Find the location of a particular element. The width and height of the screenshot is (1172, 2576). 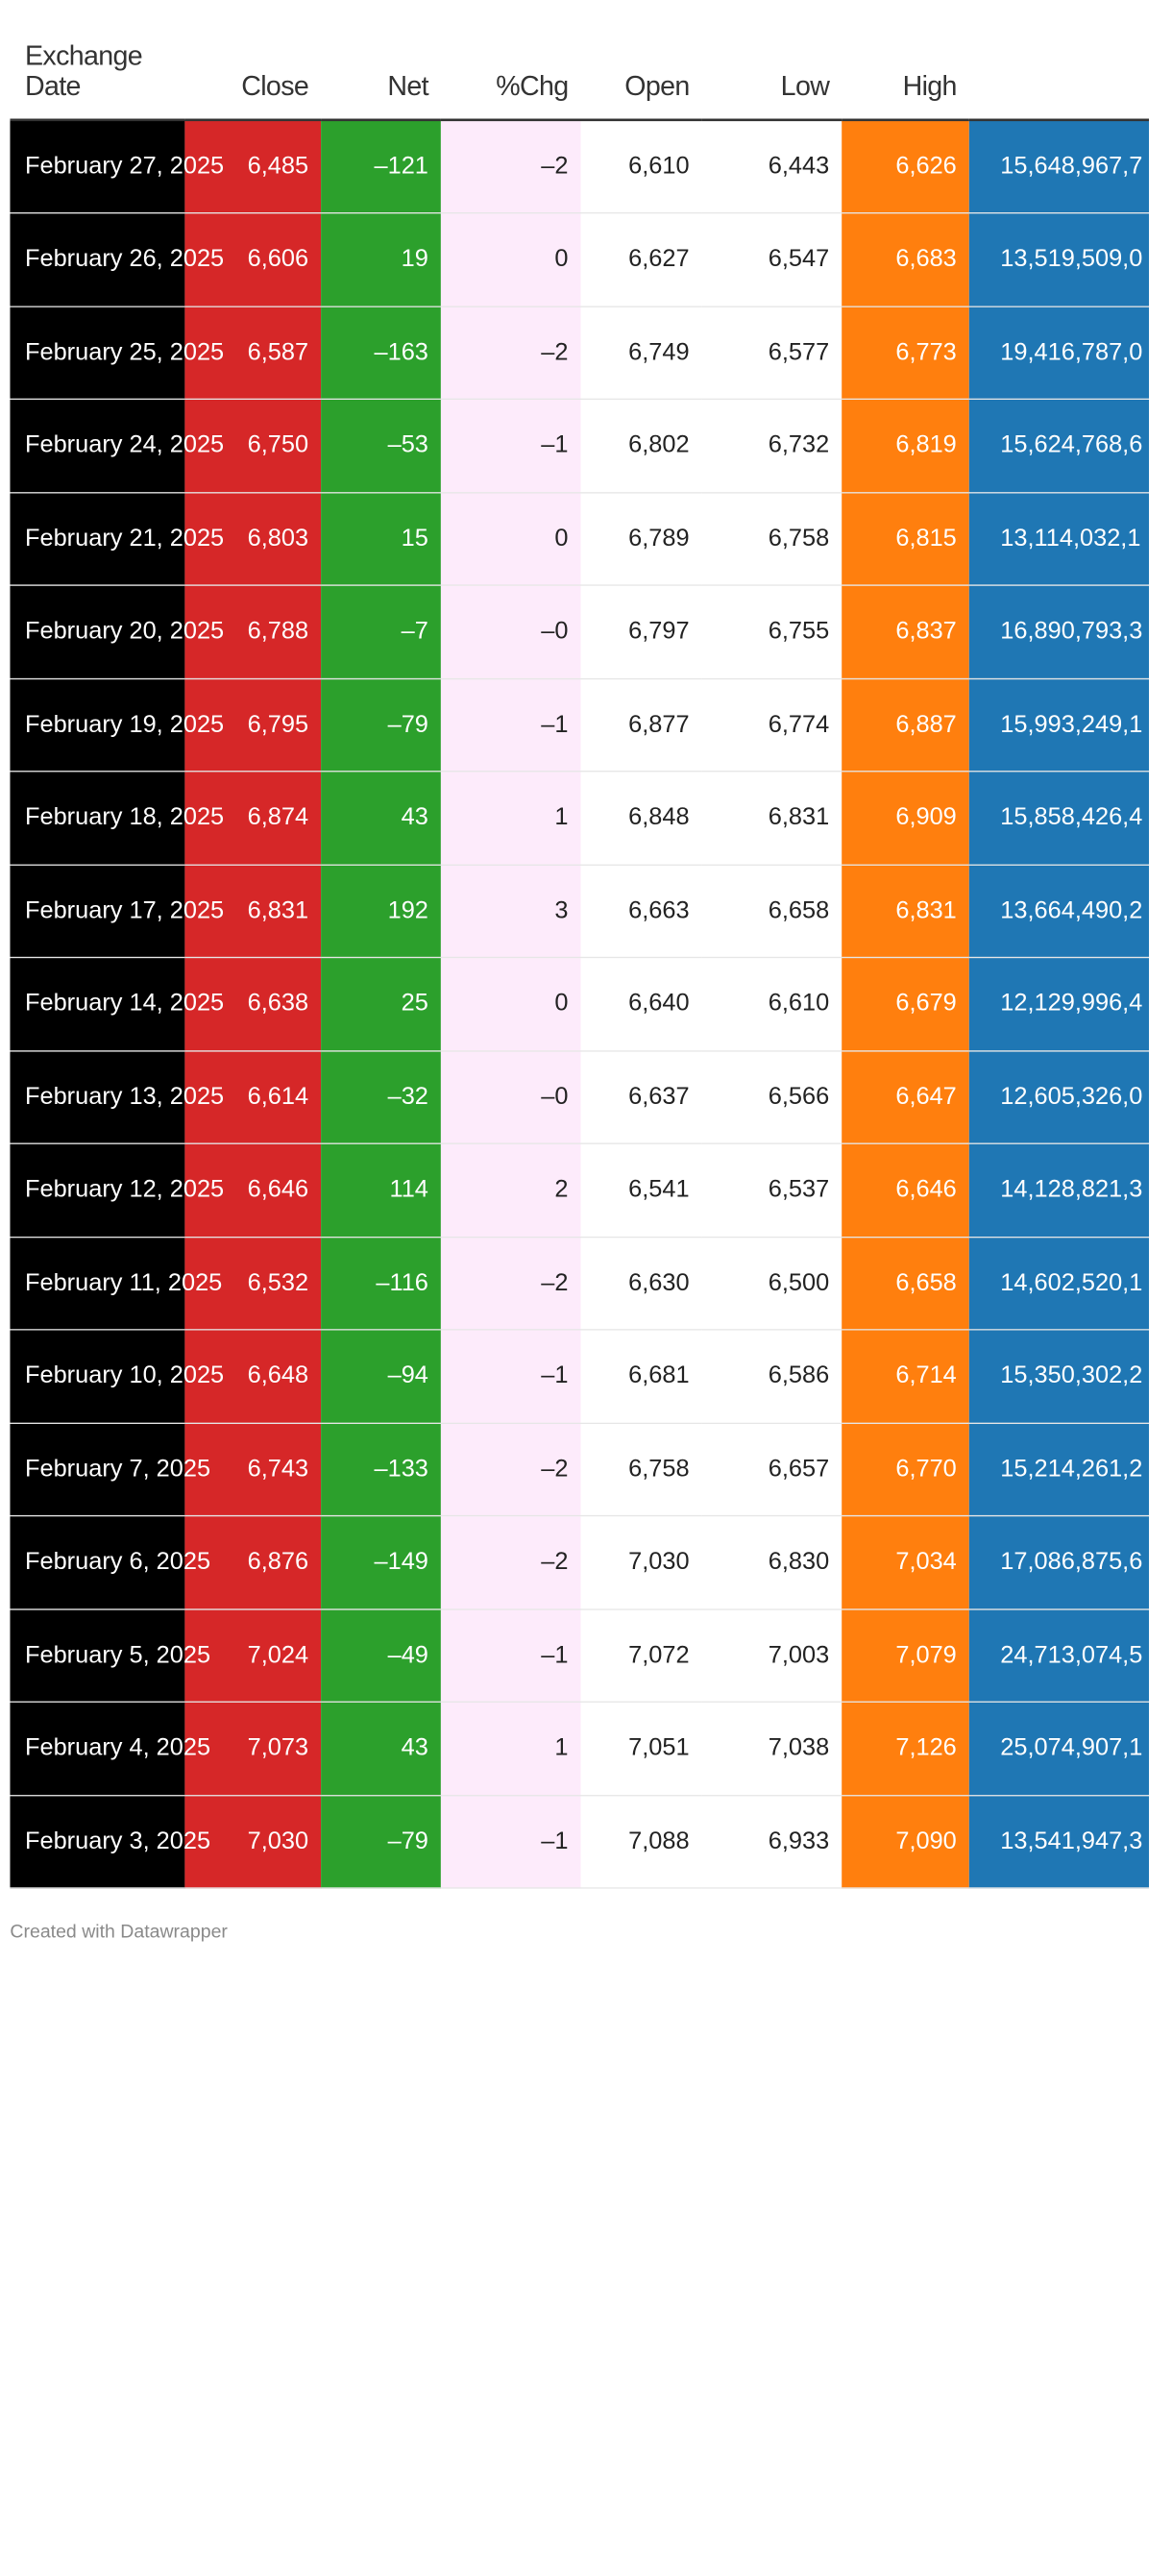

cell-volume: 14,602,520,1 is located at coordinates (1058, 1284).